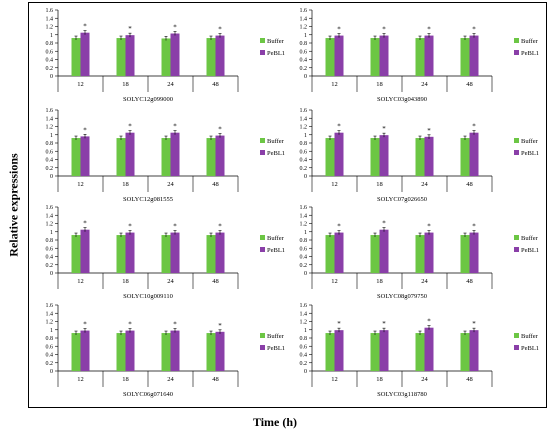 Image resolution: width=550 pixels, height=438 pixels. What do you see at coordinates (148, 296) in the screenshot?
I see `panel-title: SOLYC10g009110` at bounding box center [148, 296].